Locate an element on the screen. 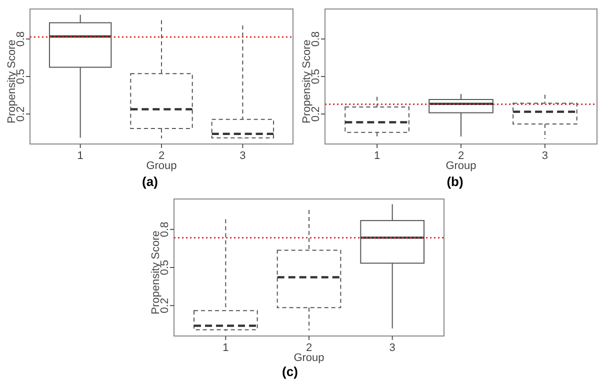 Image resolution: width=600 pixels, height=386 pixels. text: (c) is located at coordinates (290, 371).